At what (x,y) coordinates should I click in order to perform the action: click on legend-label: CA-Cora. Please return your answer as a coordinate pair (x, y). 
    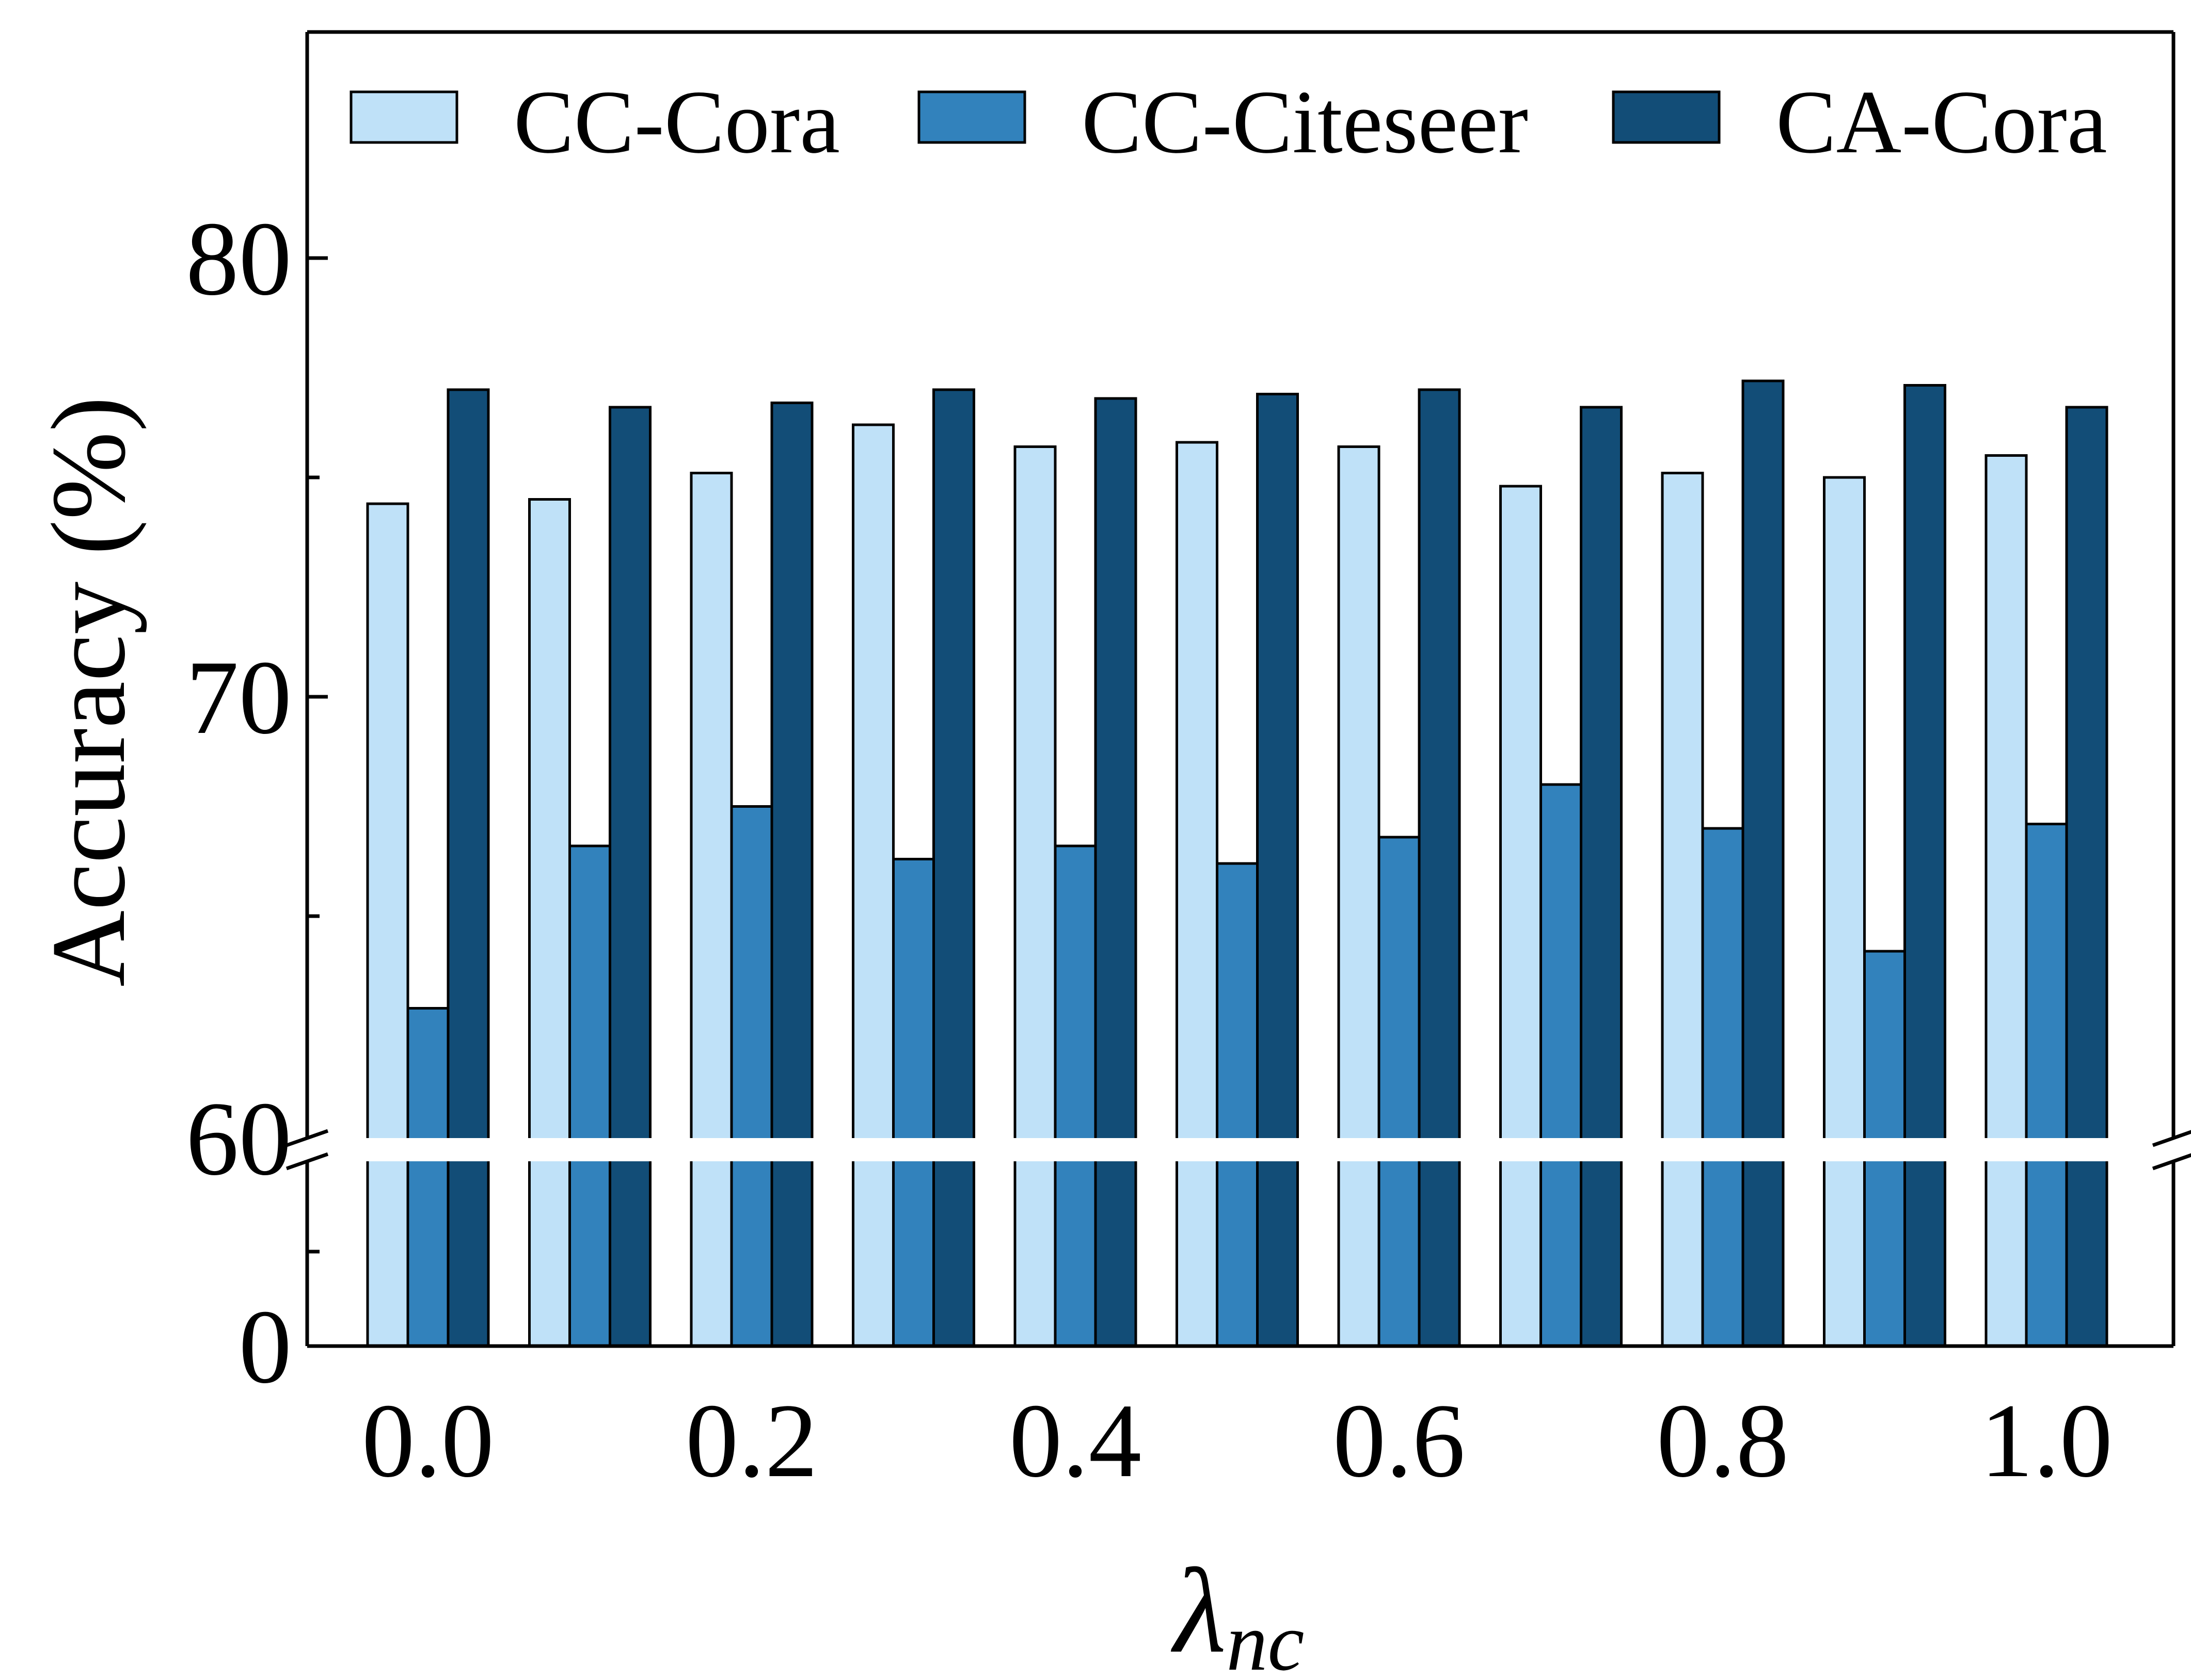
    Looking at the image, I should click on (1942, 122).